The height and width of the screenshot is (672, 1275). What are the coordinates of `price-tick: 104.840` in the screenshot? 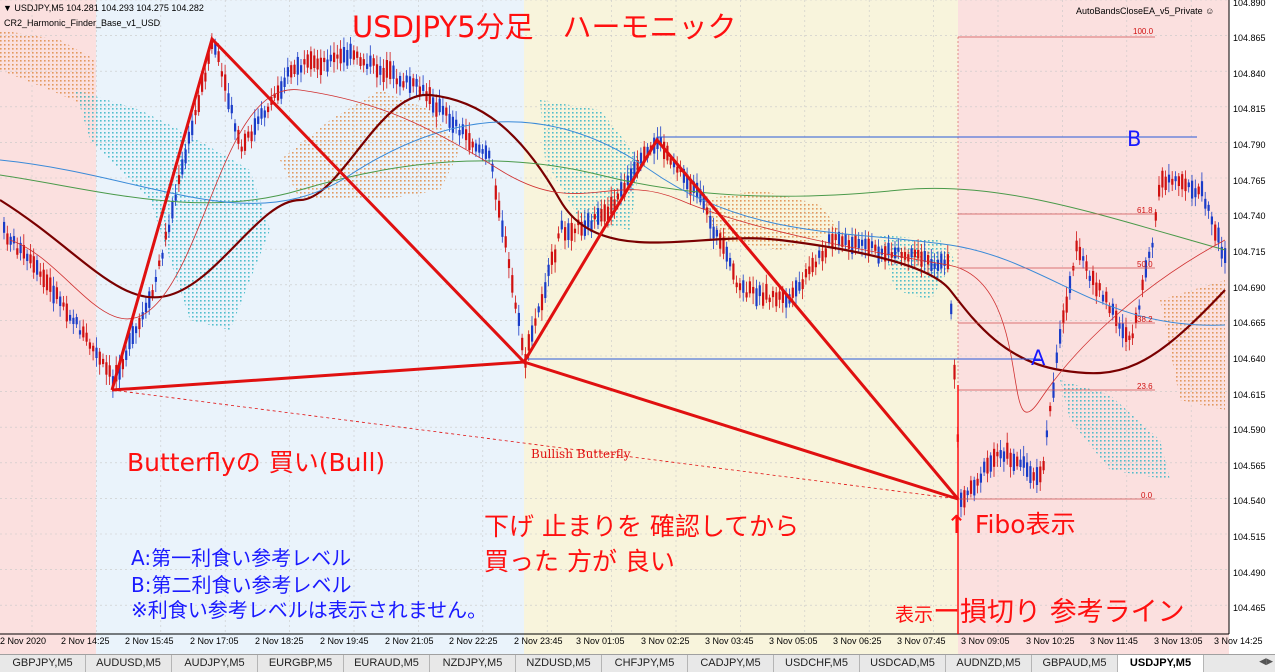 It's located at (1249, 74).